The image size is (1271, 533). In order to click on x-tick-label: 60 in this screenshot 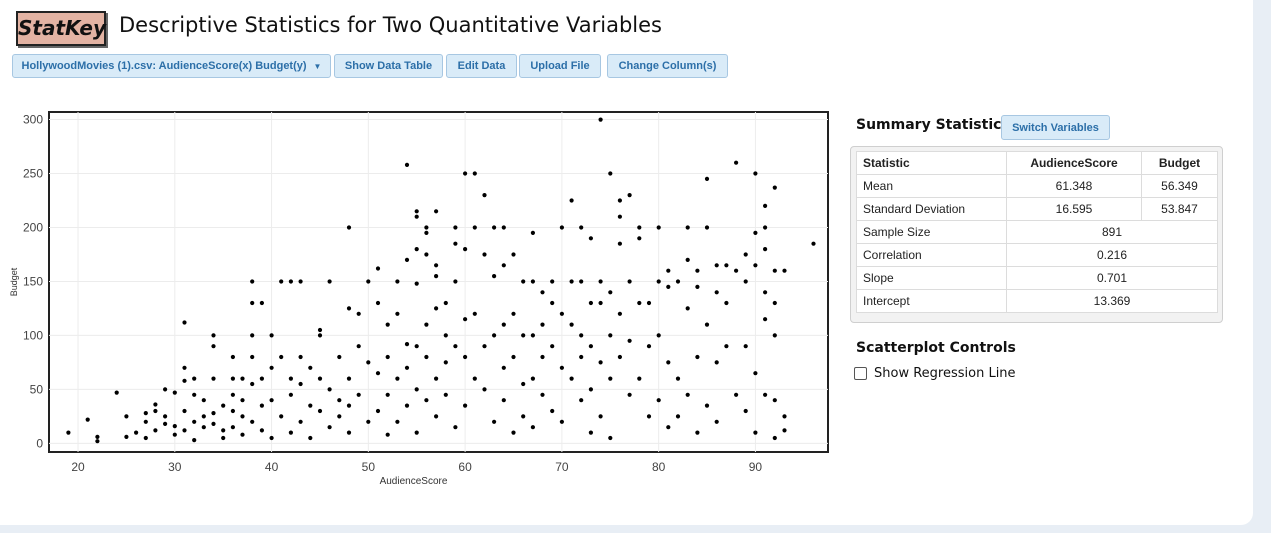, I will do `click(465, 467)`.